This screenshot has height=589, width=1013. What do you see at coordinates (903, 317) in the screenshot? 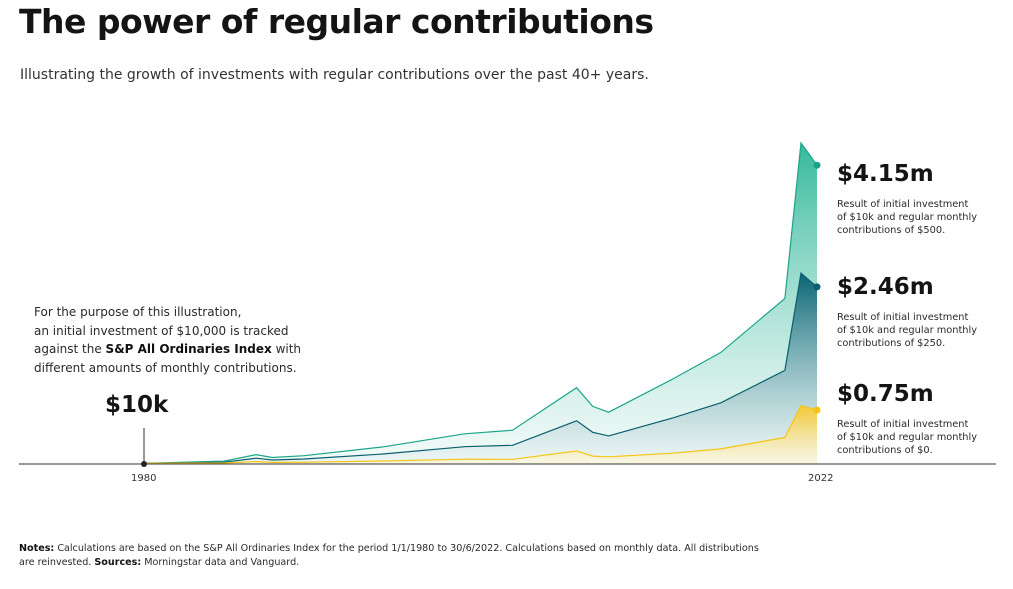
I see `result-250-line-1: Result of initial investment` at bounding box center [903, 317].